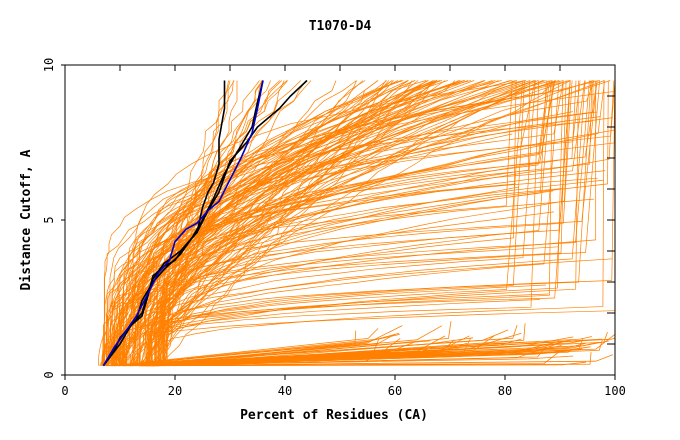 The height and width of the screenshot is (440, 680). I want to click on chart-title: T1070-D4, so click(340, 26).